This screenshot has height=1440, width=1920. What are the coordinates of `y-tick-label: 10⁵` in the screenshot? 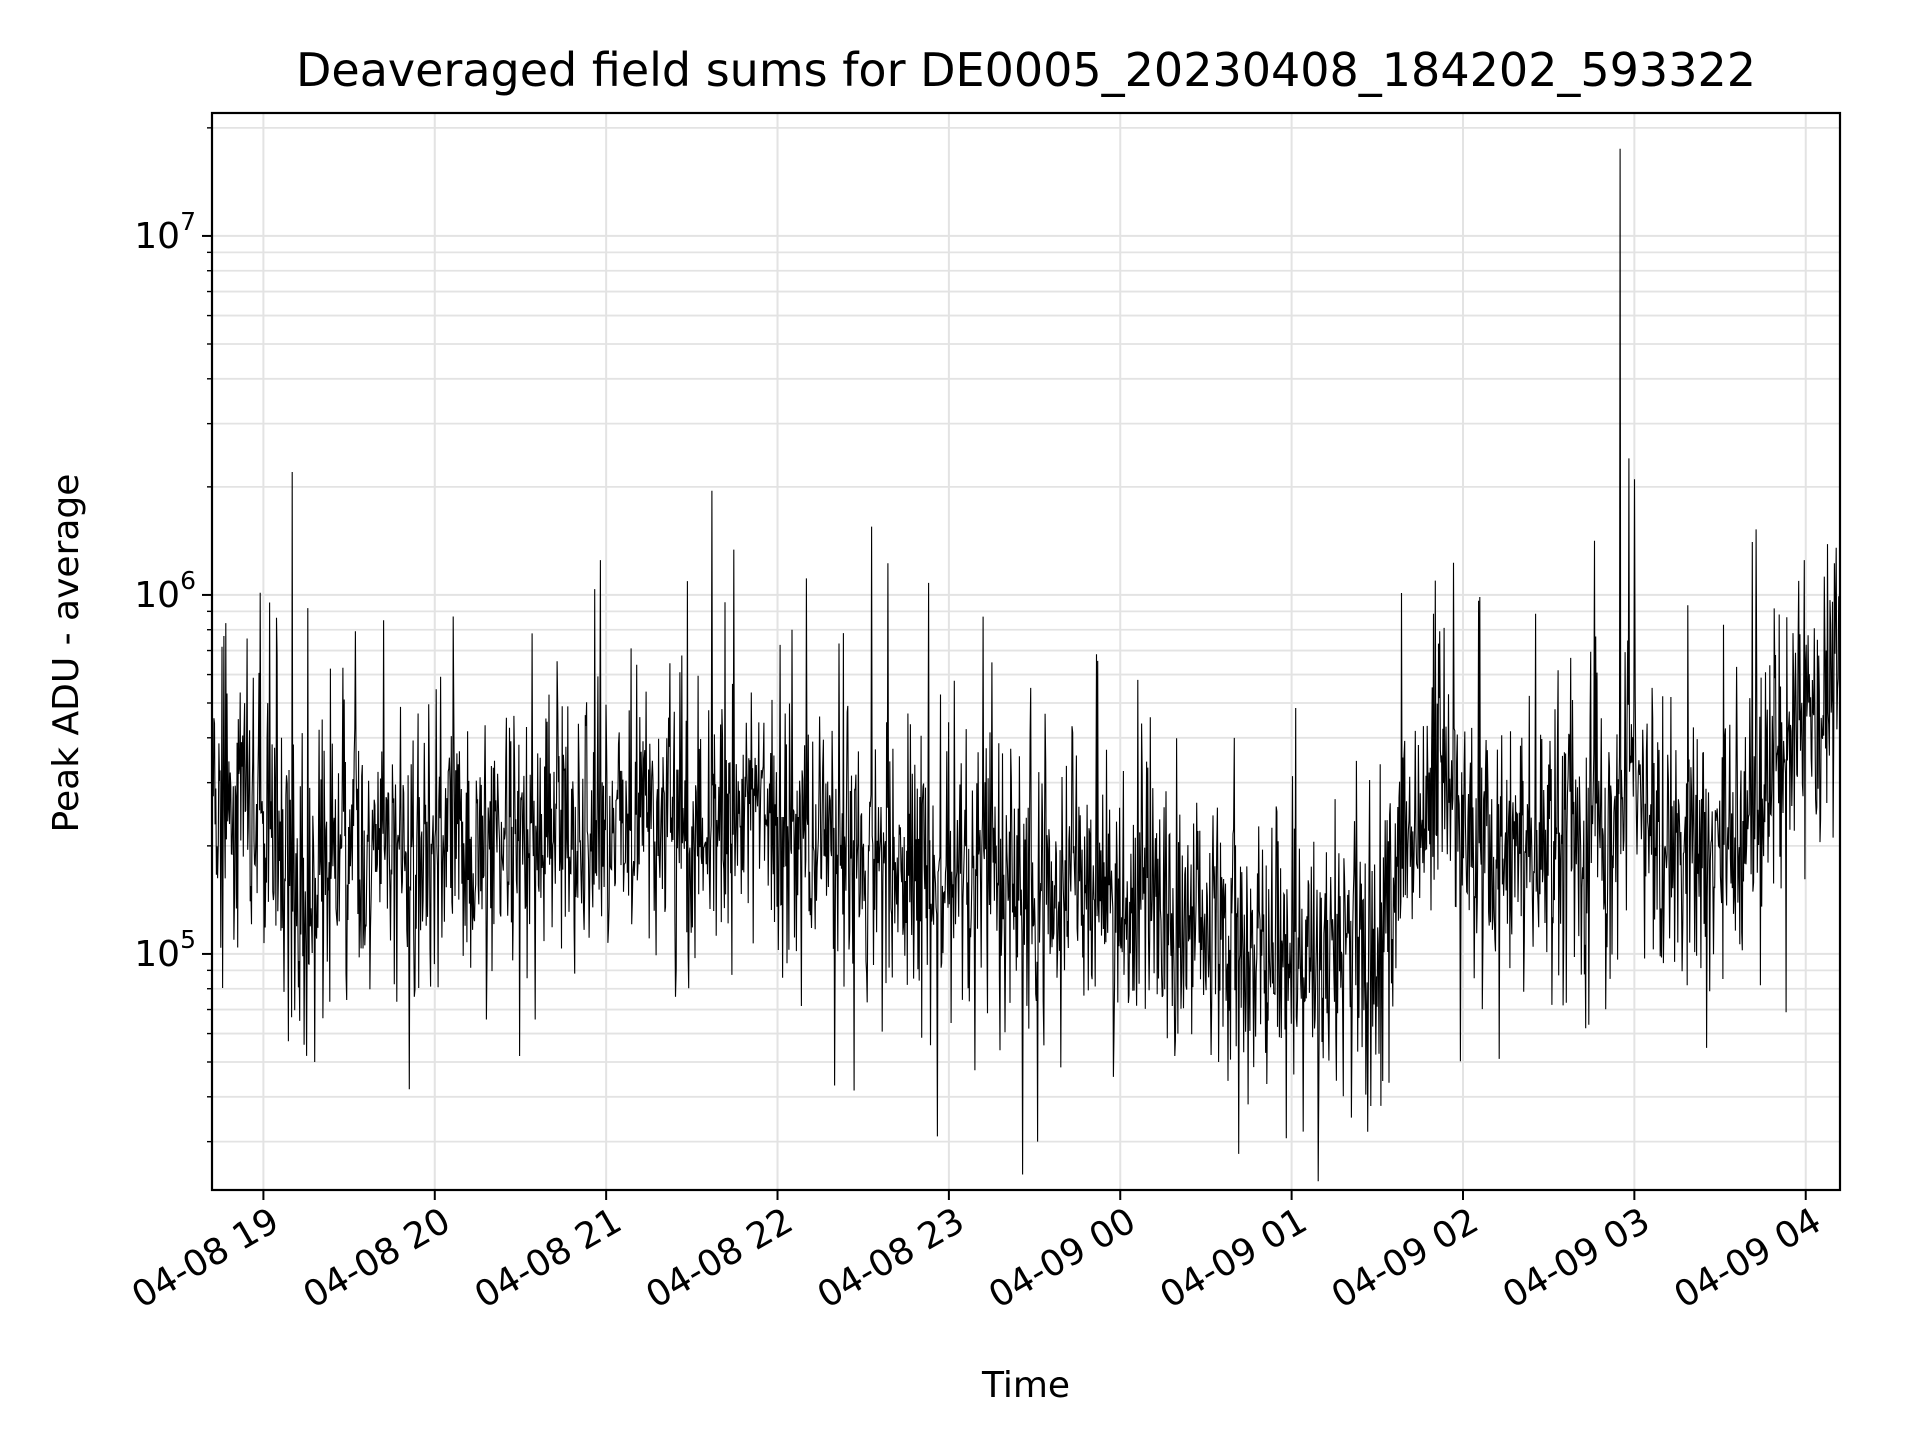 It's located at (165, 950).